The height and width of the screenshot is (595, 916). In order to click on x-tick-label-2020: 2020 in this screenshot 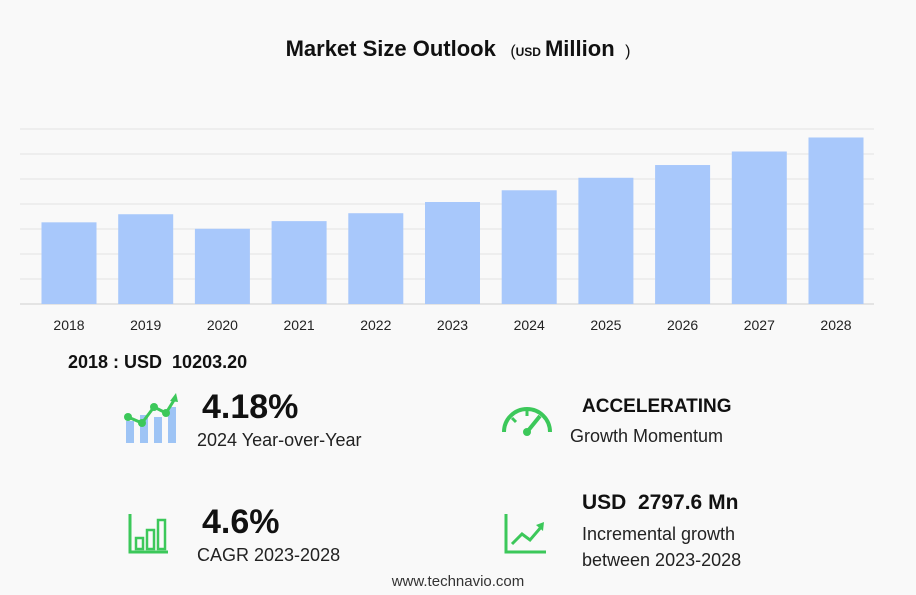, I will do `click(222, 325)`.